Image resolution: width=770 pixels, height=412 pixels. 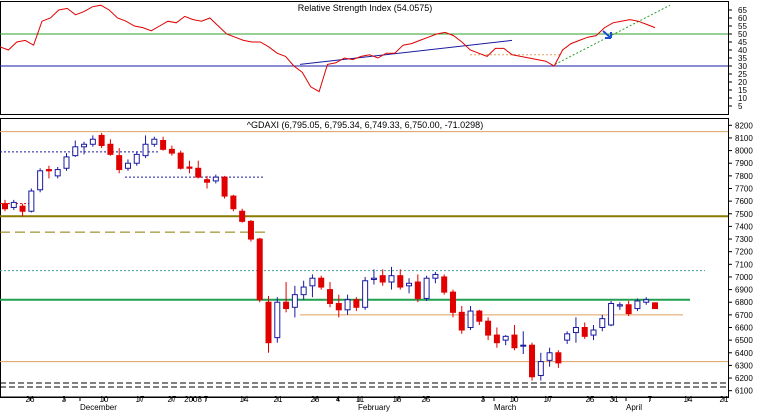 I want to click on price-ytick-label: 6500, so click(x=744, y=340).